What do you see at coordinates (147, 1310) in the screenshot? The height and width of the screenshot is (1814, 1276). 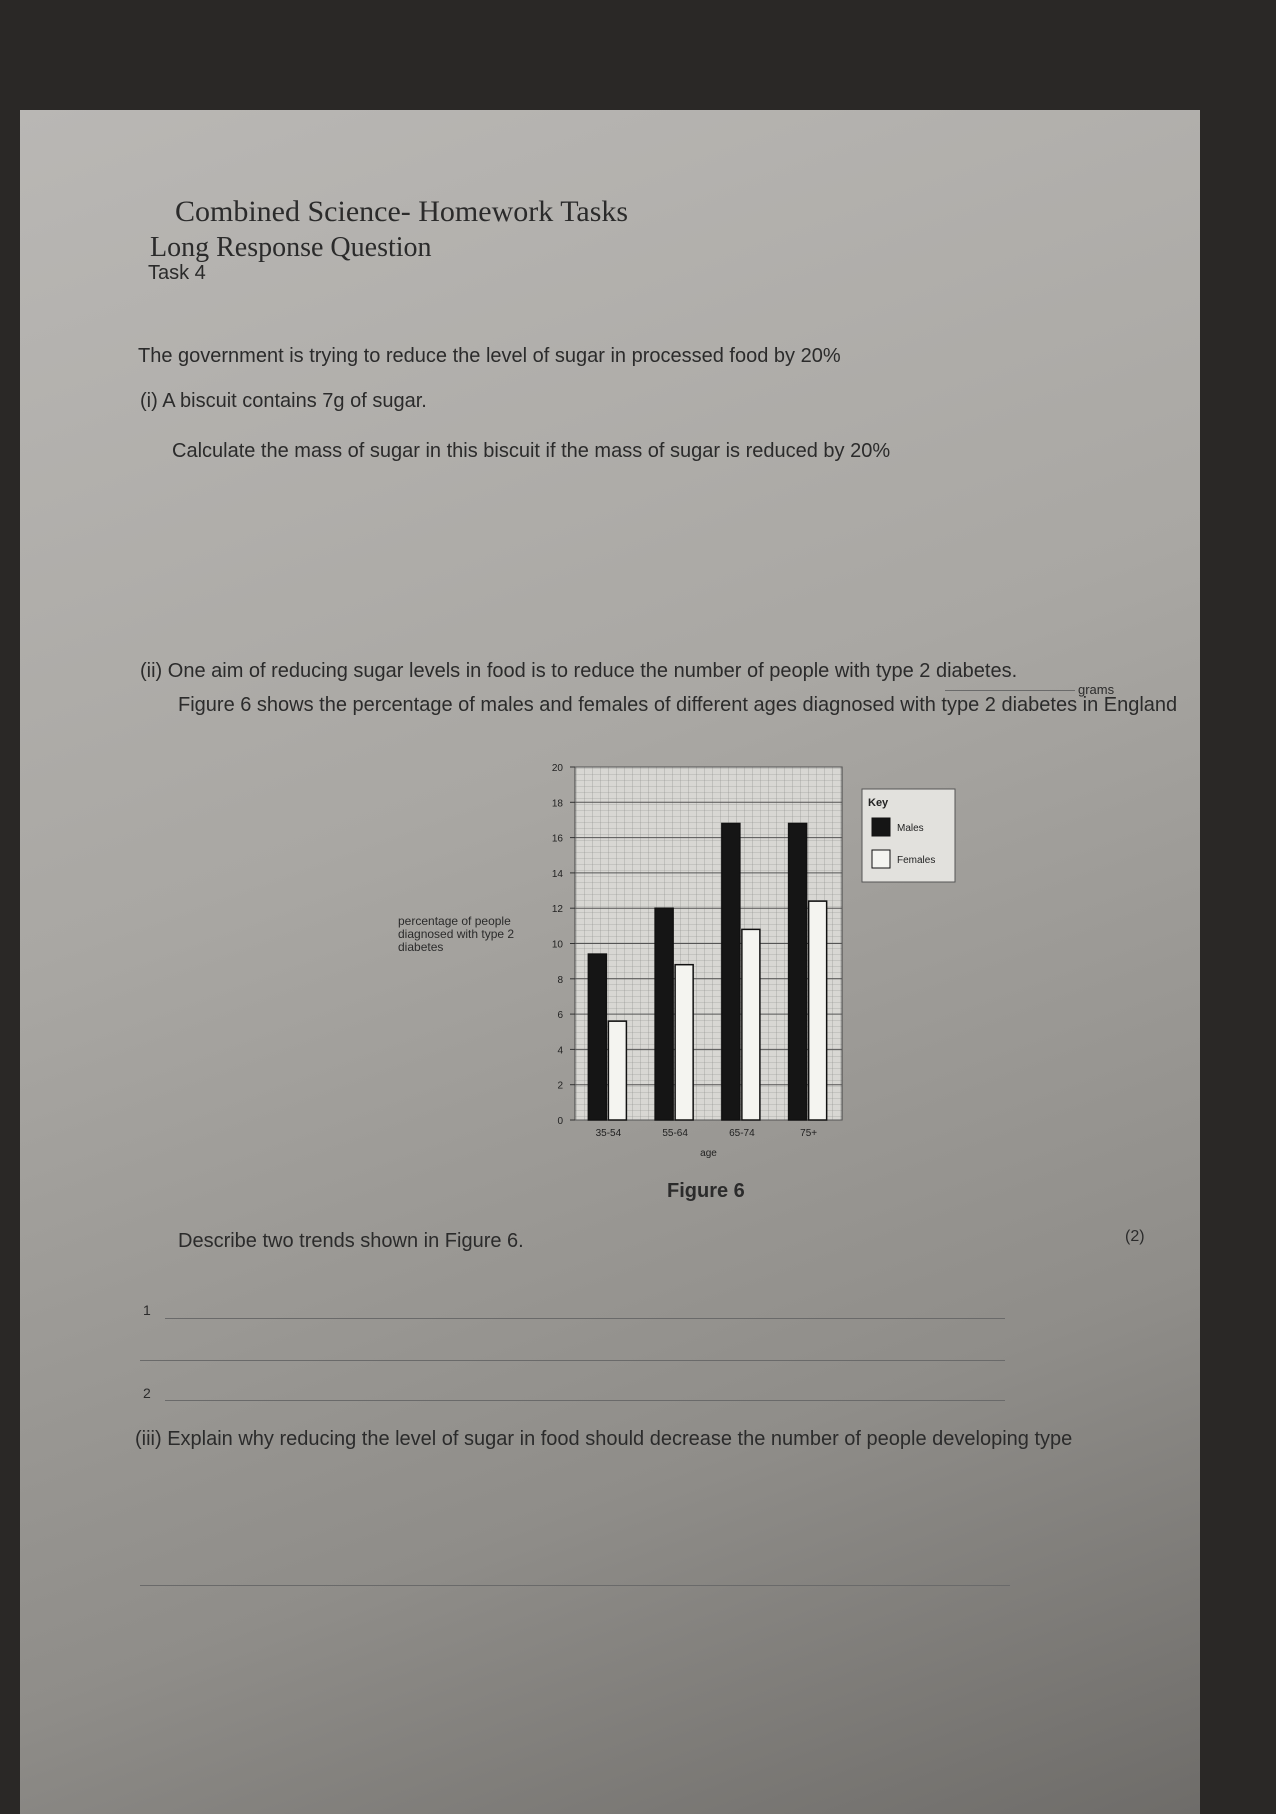 I see `answer-number: 1` at bounding box center [147, 1310].